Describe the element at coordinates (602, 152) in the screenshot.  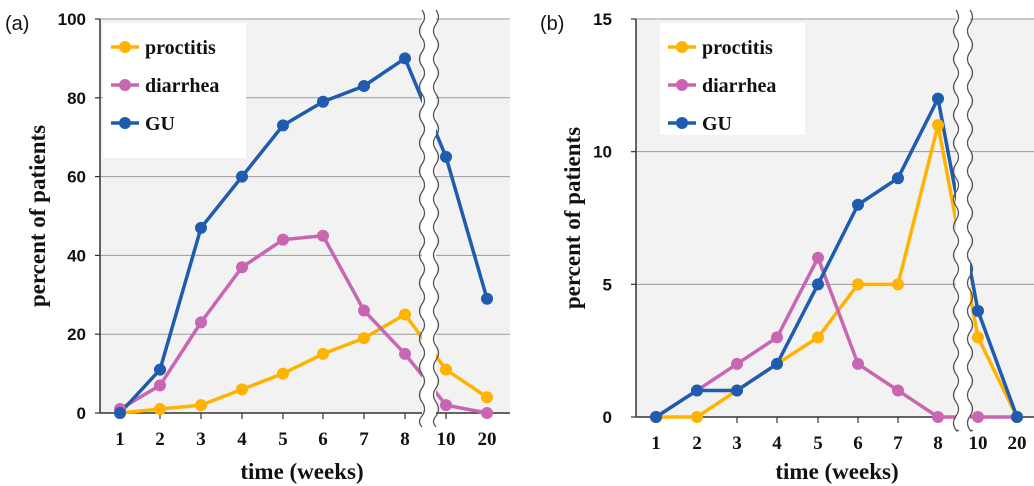
I see `y-tick-label: 10` at that location.